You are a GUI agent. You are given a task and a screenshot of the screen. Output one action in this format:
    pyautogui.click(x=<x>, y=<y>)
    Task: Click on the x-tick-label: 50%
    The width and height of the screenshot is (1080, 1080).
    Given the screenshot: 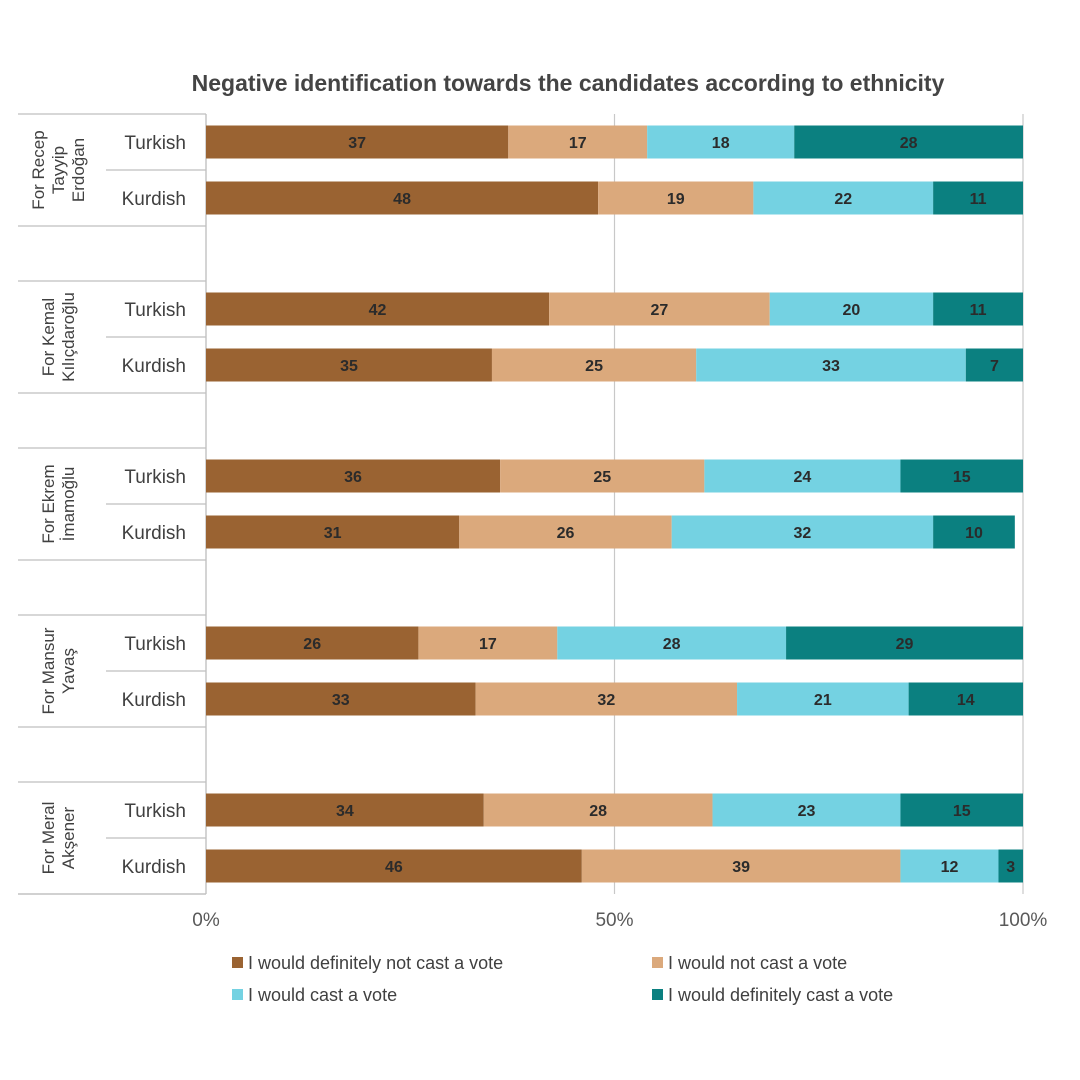 What is the action you would take?
    pyautogui.click(x=614, y=920)
    